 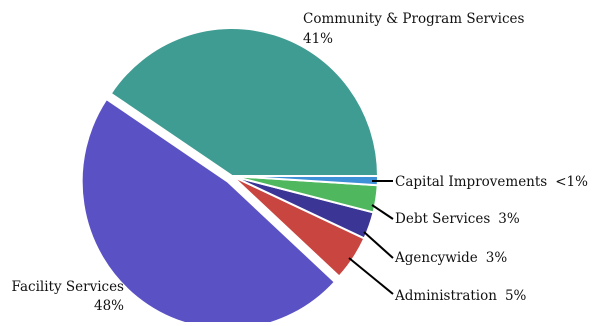 I want to click on slice-label-agencywide: Agencywide 3%, so click(x=450, y=258).